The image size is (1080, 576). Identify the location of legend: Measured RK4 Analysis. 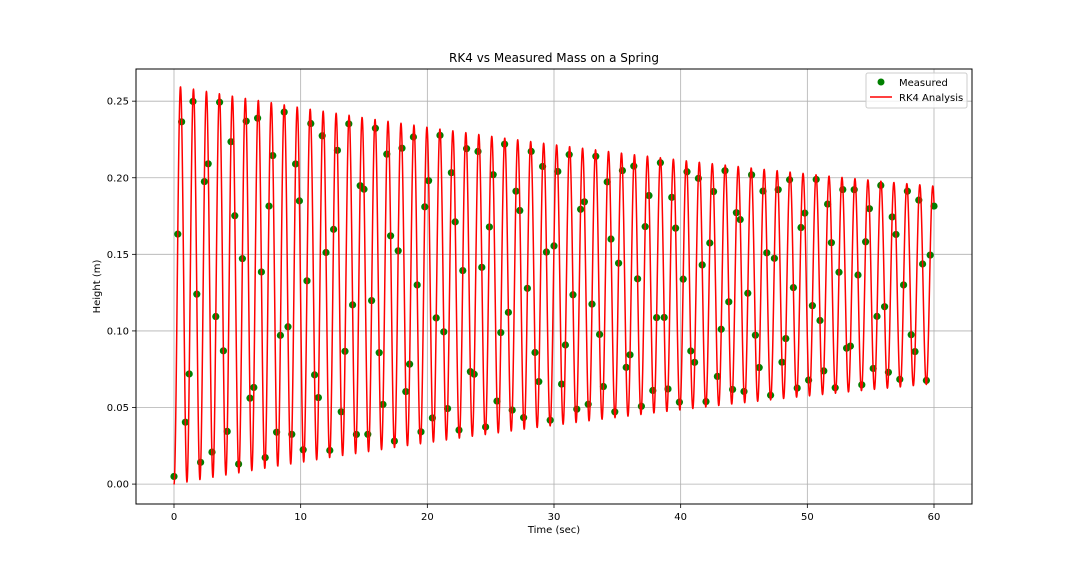
(916, 90).